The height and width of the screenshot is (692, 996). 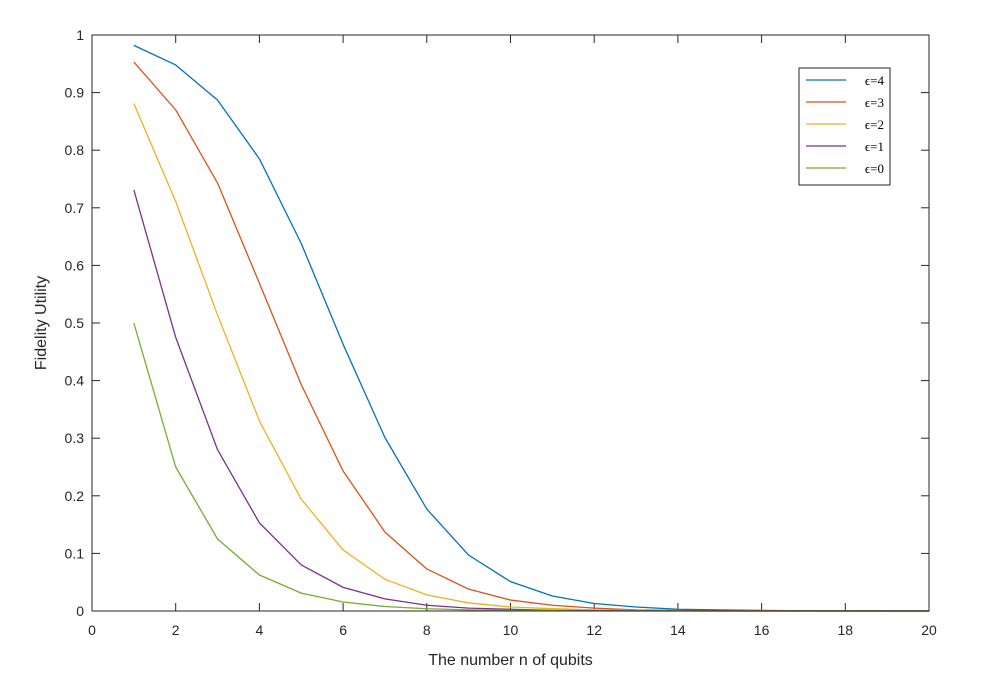 I want to click on y-tick-label: 0.7, so click(x=75, y=208).